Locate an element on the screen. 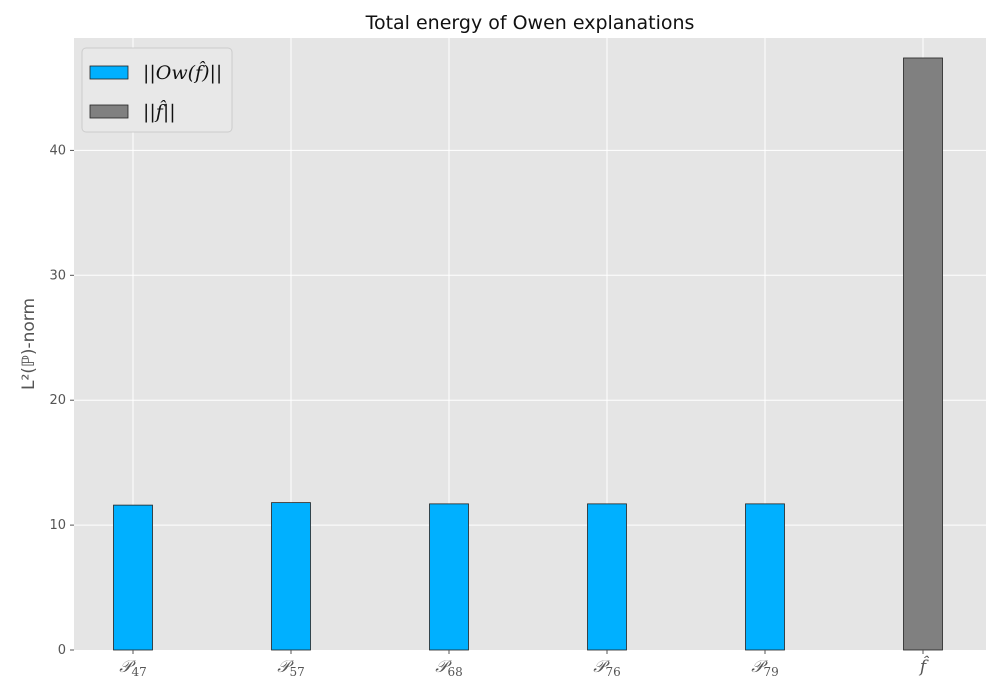 This screenshot has width=1000, height=700. y-axis-ticks: 0 10 20 30 40 is located at coordinates (61, 400).